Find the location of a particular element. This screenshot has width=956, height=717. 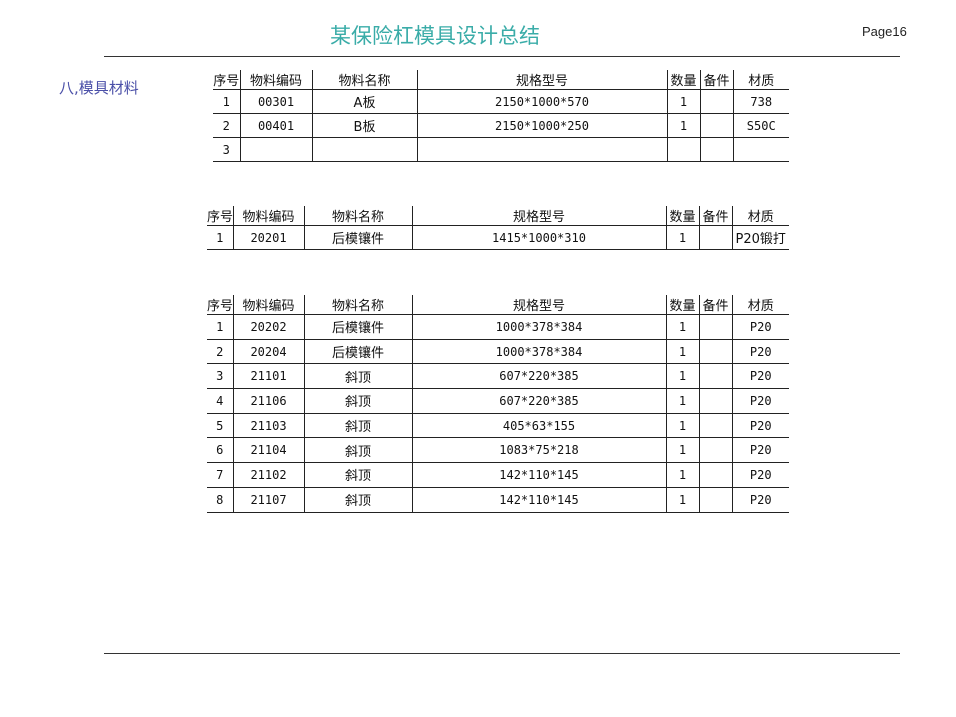

page-title: 某保险杠模具设计总结 is located at coordinates (435, 36).